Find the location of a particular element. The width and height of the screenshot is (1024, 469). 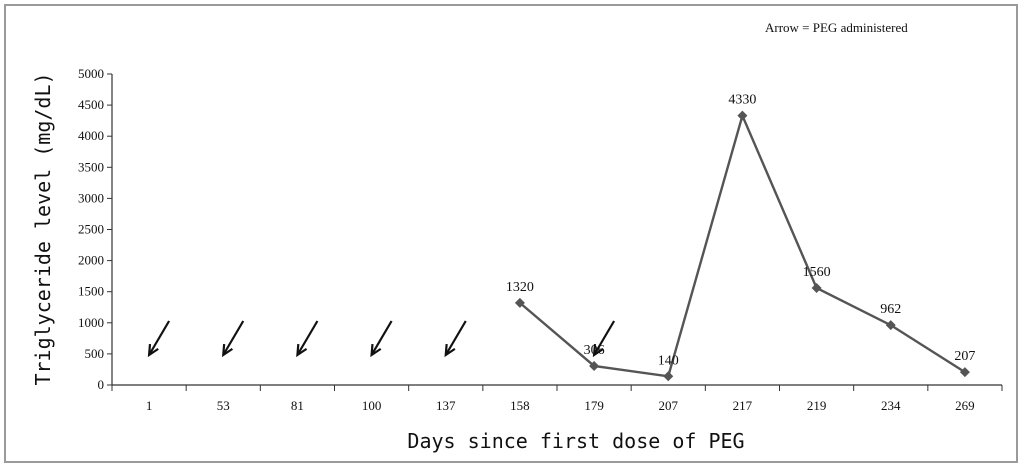

y-tick-label: 3000 is located at coordinates (91, 197).